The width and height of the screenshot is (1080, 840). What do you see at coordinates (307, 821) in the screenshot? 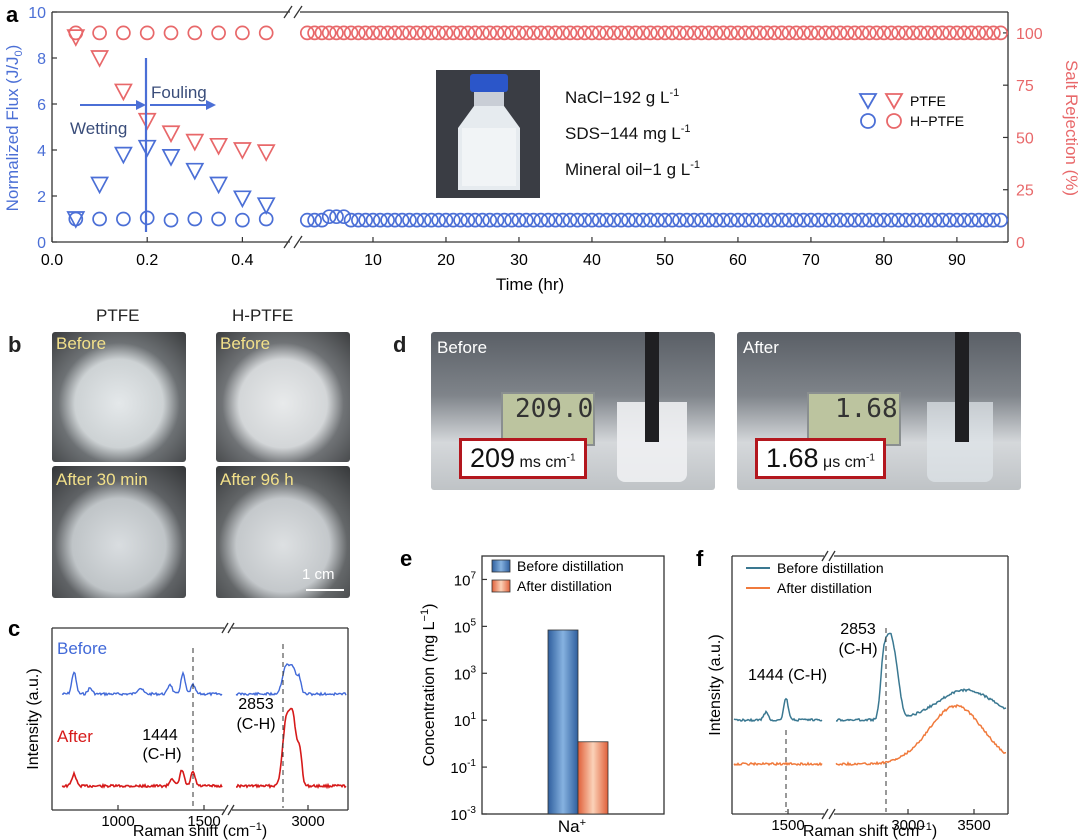
I see `x-tick-label: 3000` at bounding box center [307, 821].